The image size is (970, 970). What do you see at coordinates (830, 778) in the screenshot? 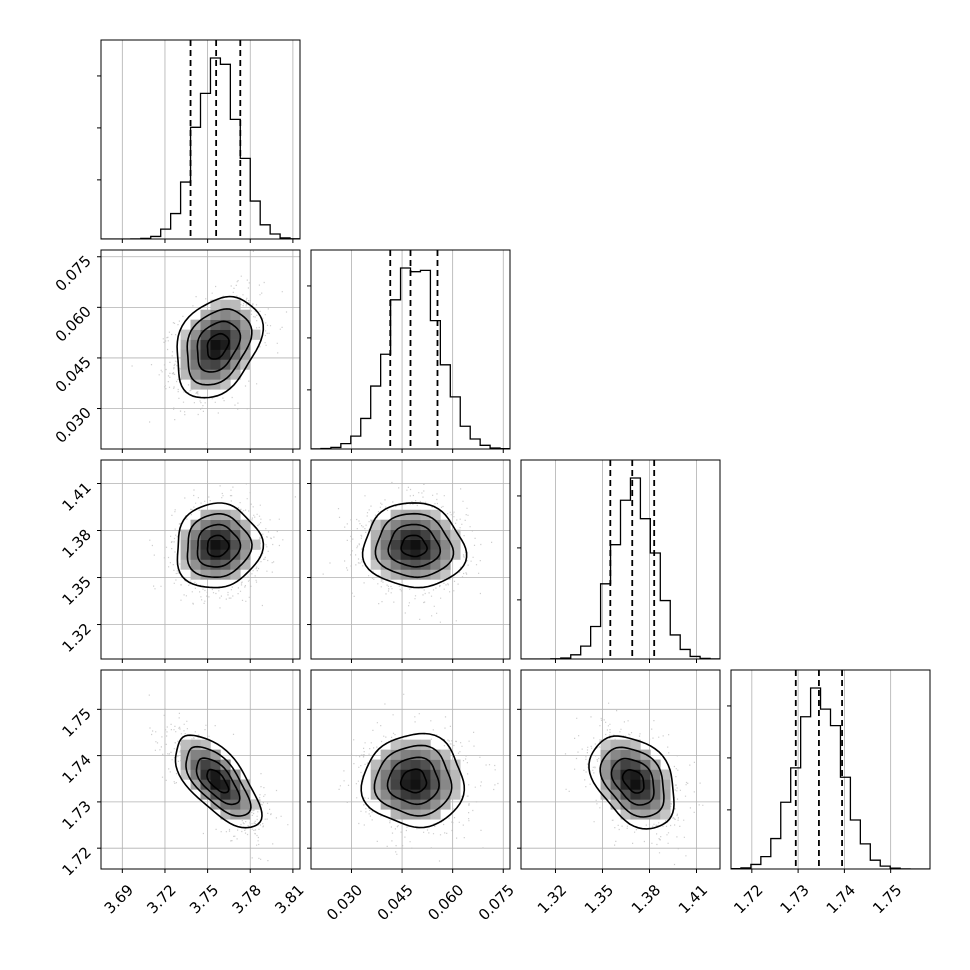
I see `histogram-series` at bounding box center [830, 778].